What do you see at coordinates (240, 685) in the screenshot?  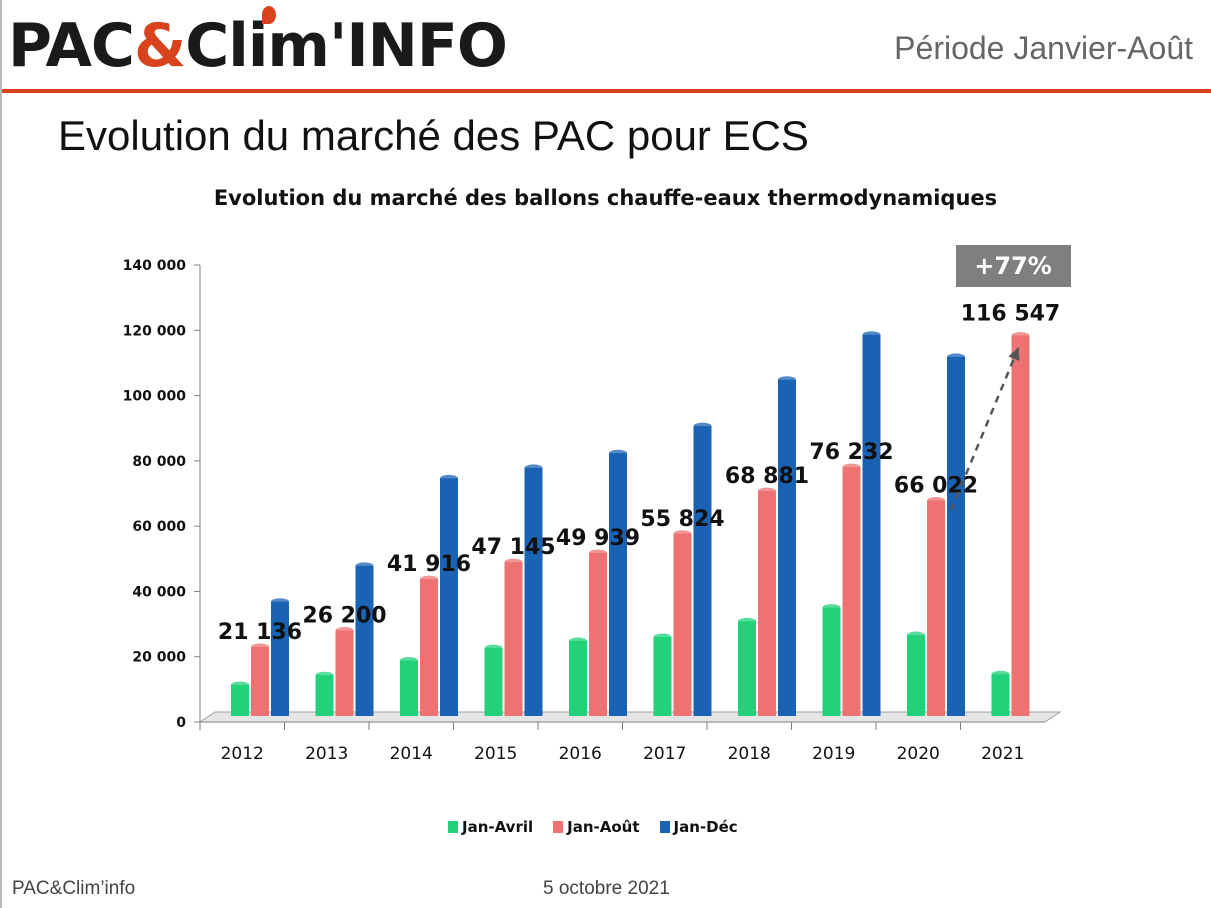 I see `bar-top-janavril-2012` at bounding box center [240, 685].